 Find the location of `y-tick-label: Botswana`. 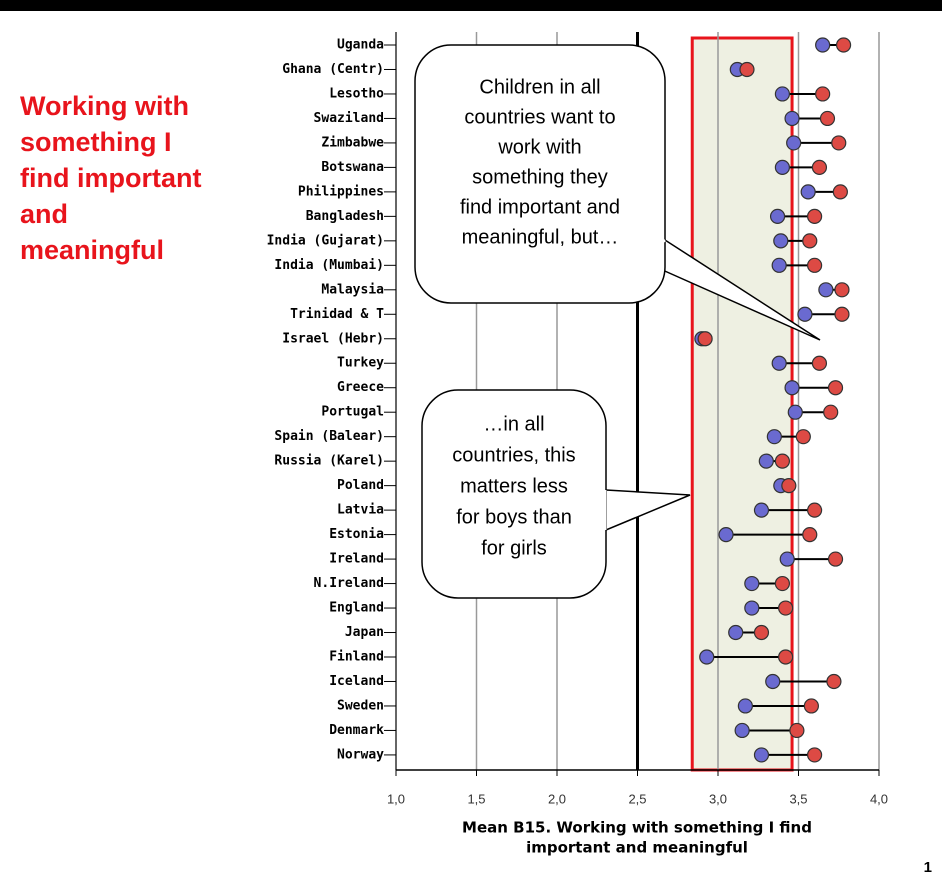

y-tick-label: Botswana is located at coordinates (352, 167).